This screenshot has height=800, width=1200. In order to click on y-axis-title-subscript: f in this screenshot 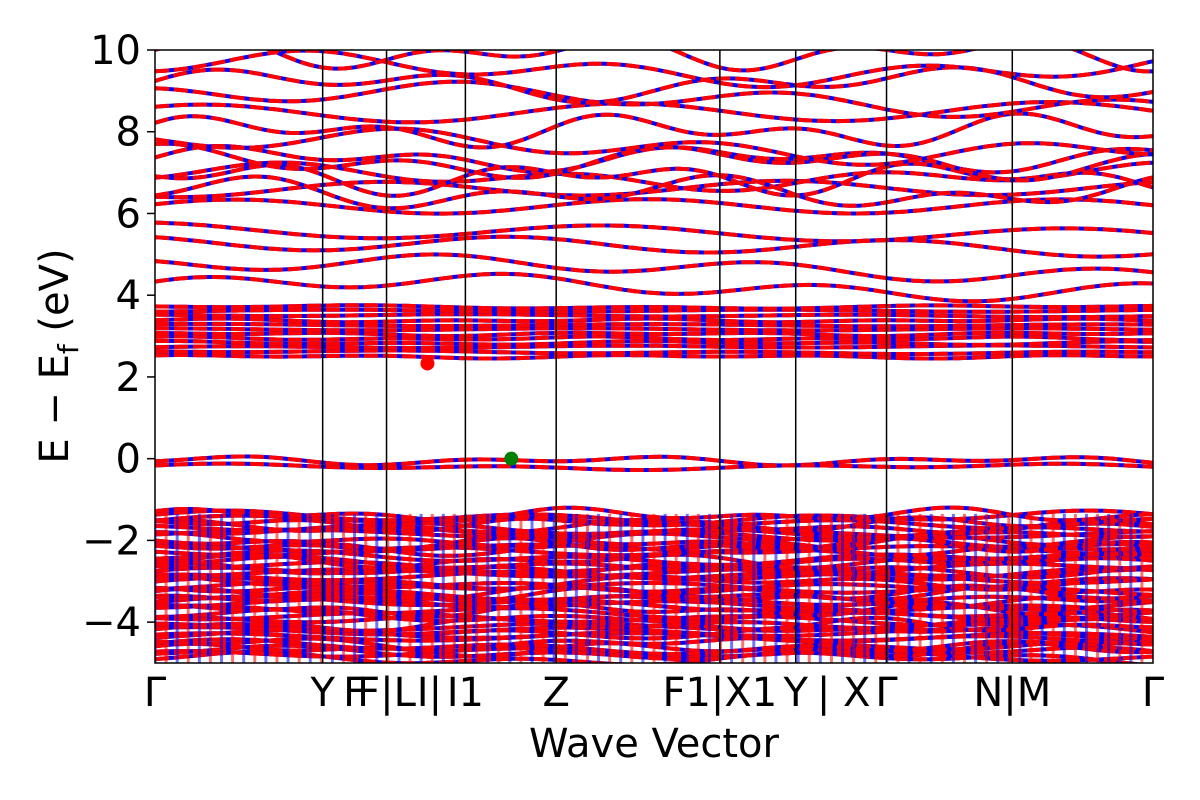, I will do `click(68, 348)`.